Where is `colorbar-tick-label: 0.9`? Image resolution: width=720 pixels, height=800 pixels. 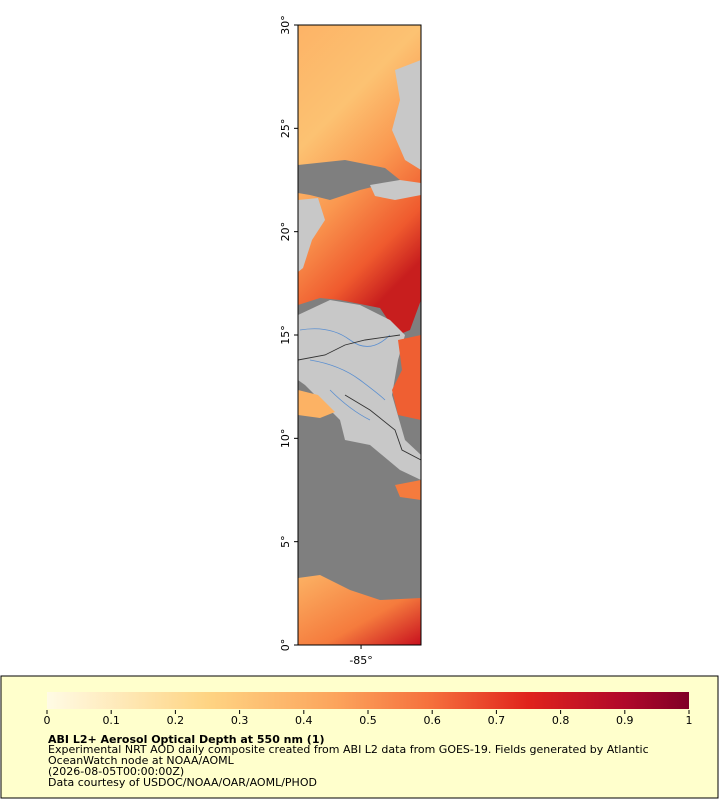
colorbar-tick-label: 0.9 is located at coordinates (625, 720).